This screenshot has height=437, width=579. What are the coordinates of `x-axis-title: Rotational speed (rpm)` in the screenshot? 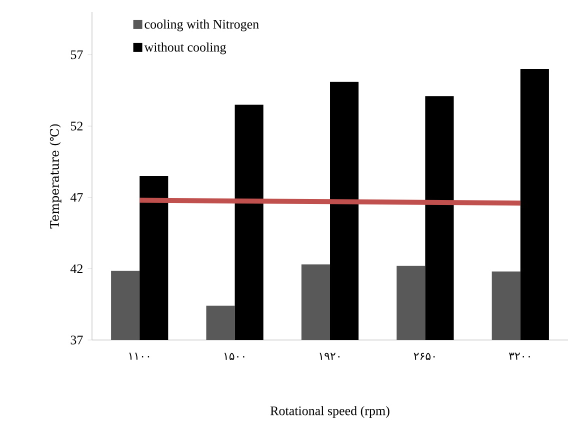 It's located at (330, 412).